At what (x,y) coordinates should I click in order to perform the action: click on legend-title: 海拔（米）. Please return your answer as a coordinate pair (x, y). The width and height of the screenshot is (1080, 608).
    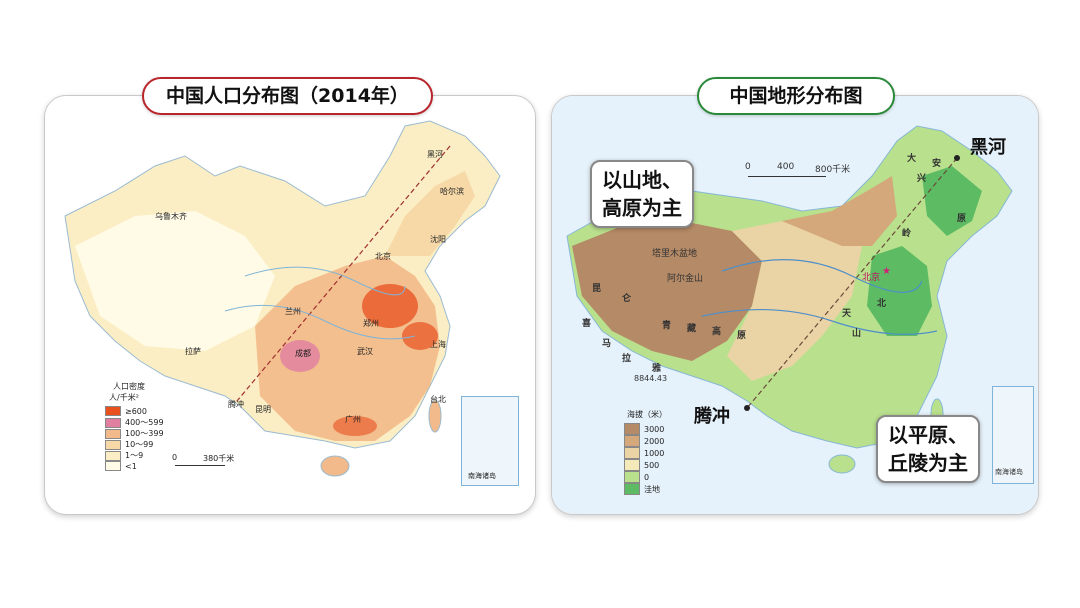
    Looking at the image, I should click on (647, 414).